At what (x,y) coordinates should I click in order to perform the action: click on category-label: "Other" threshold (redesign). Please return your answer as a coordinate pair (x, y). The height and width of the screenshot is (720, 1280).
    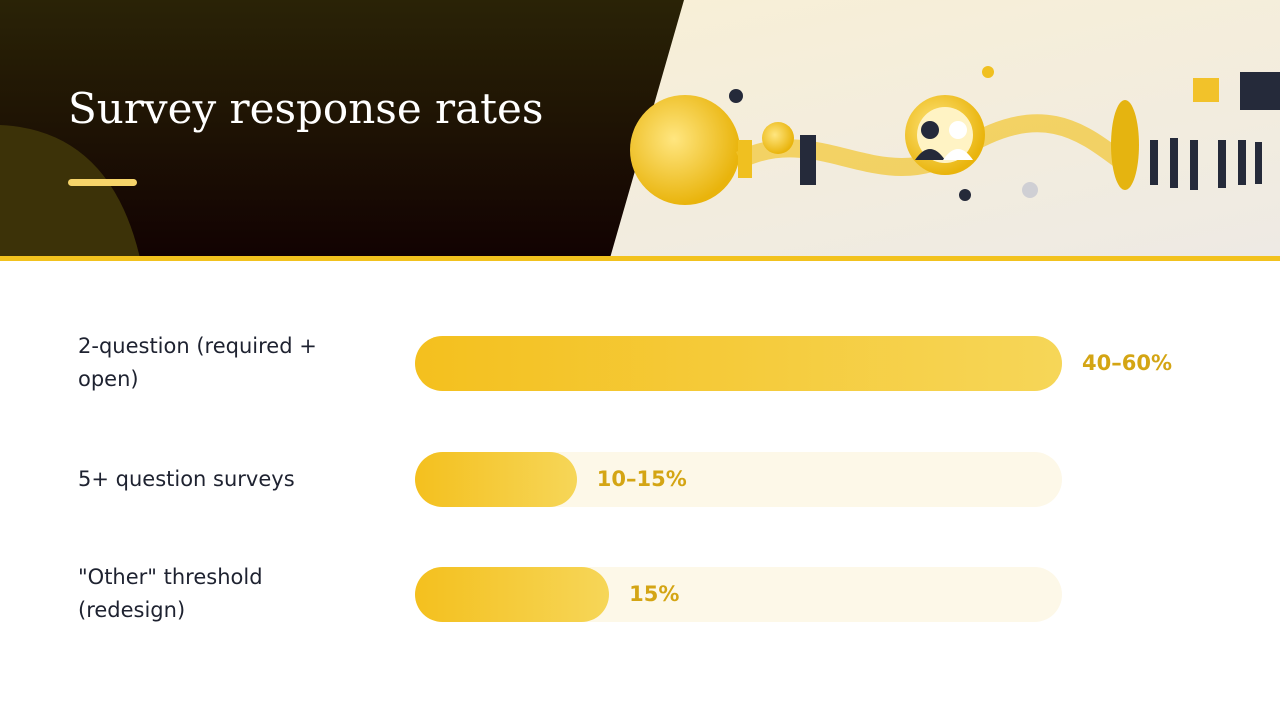
    Looking at the image, I should click on (170, 593).